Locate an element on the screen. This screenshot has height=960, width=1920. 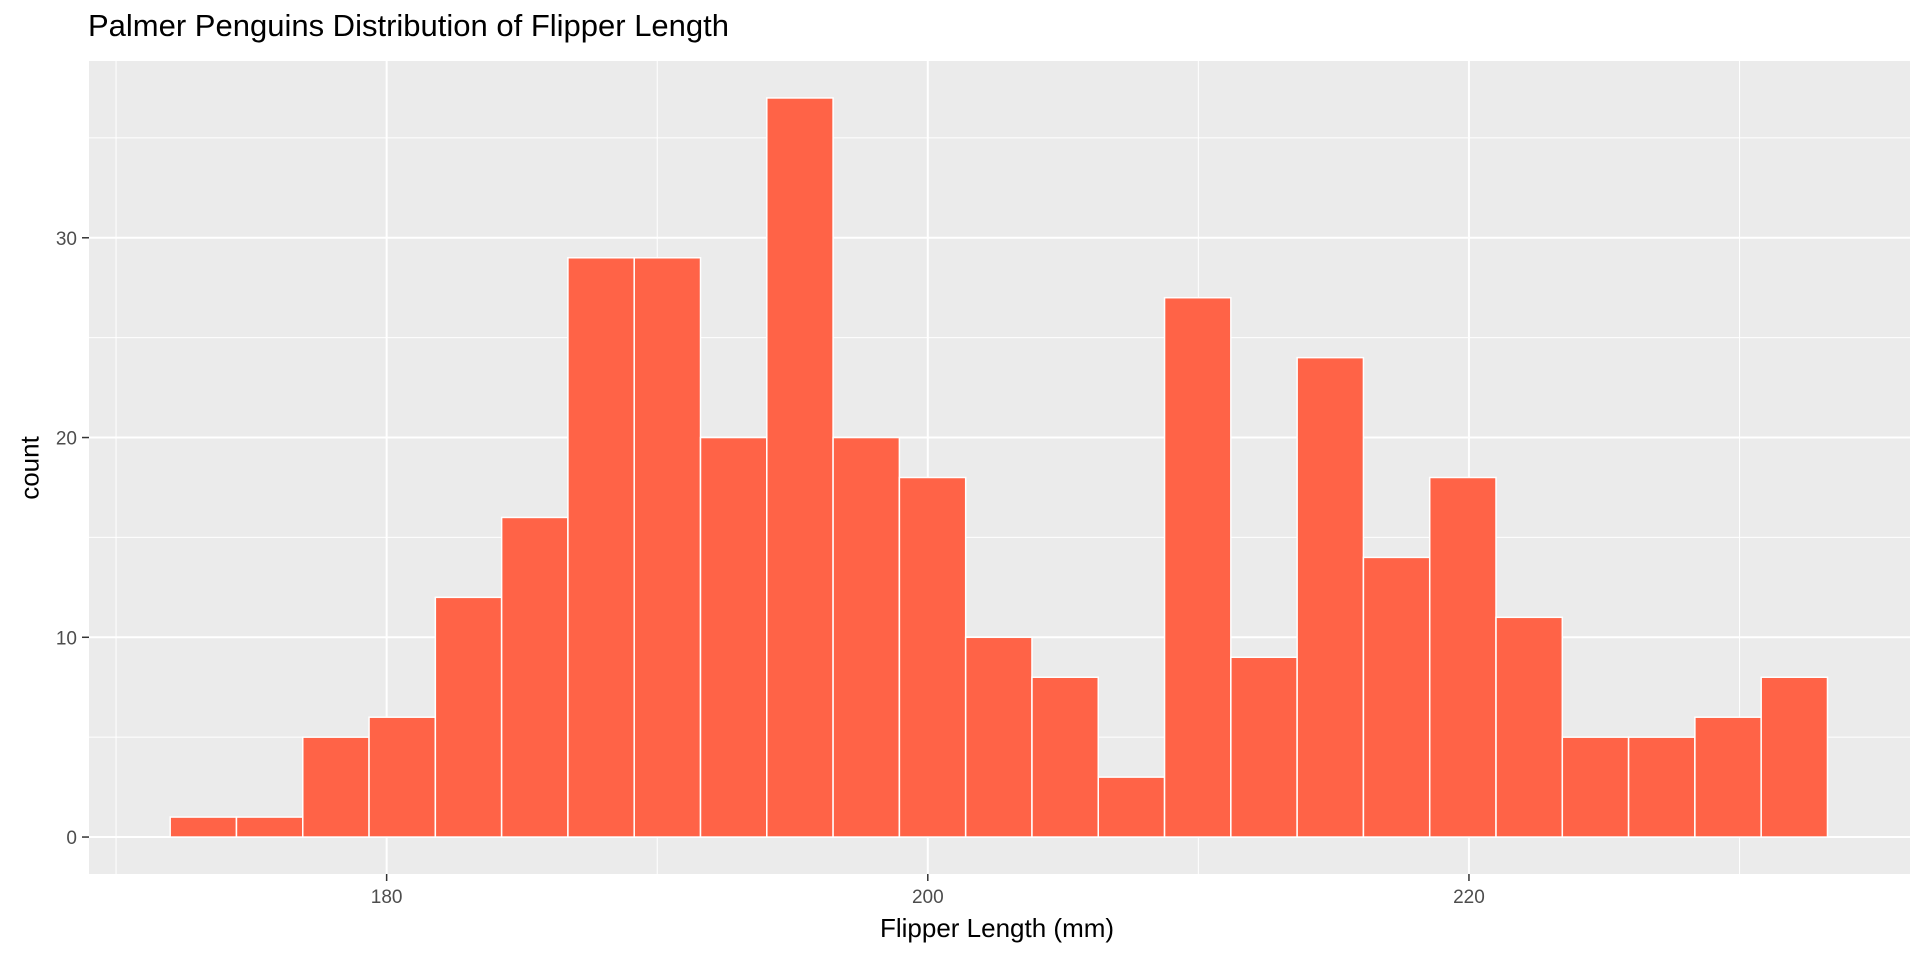
y-tick-label: 30 is located at coordinates (66, 239).